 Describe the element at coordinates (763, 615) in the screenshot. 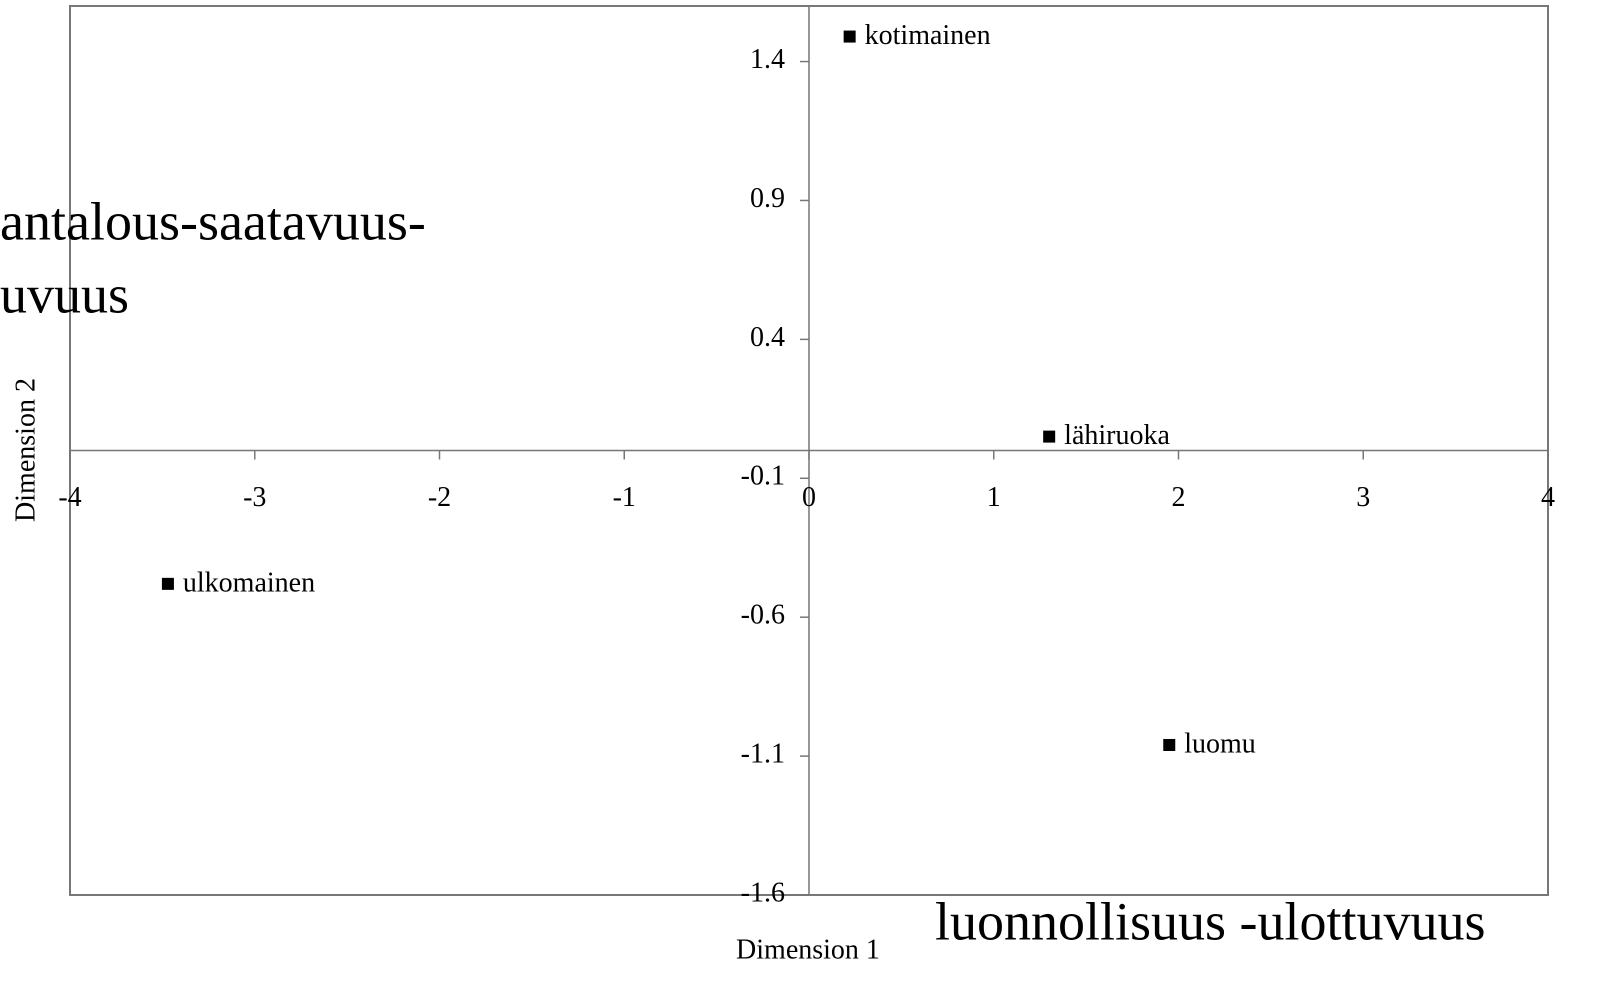

I see `y-tick-label: -0.6` at that location.